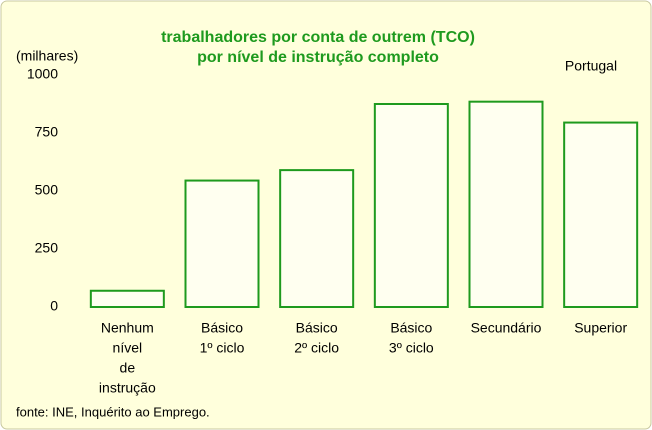 This screenshot has height=430, width=652. What do you see at coordinates (316, 348) in the screenshot?
I see `x-tick-label: 2º ciclo` at bounding box center [316, 348].